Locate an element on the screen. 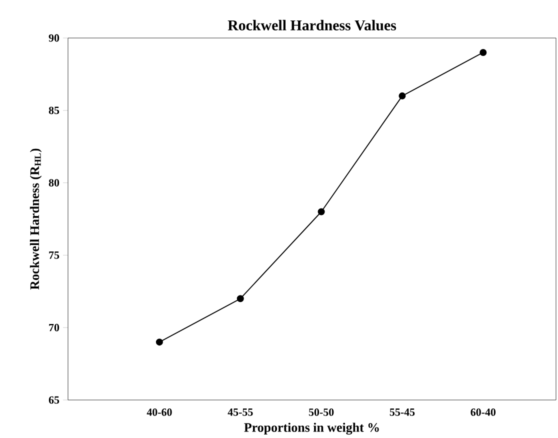 The height and width of the screenshot is (438, 558). x-tick-label: 40-60 is located at coordinates (159, 412).